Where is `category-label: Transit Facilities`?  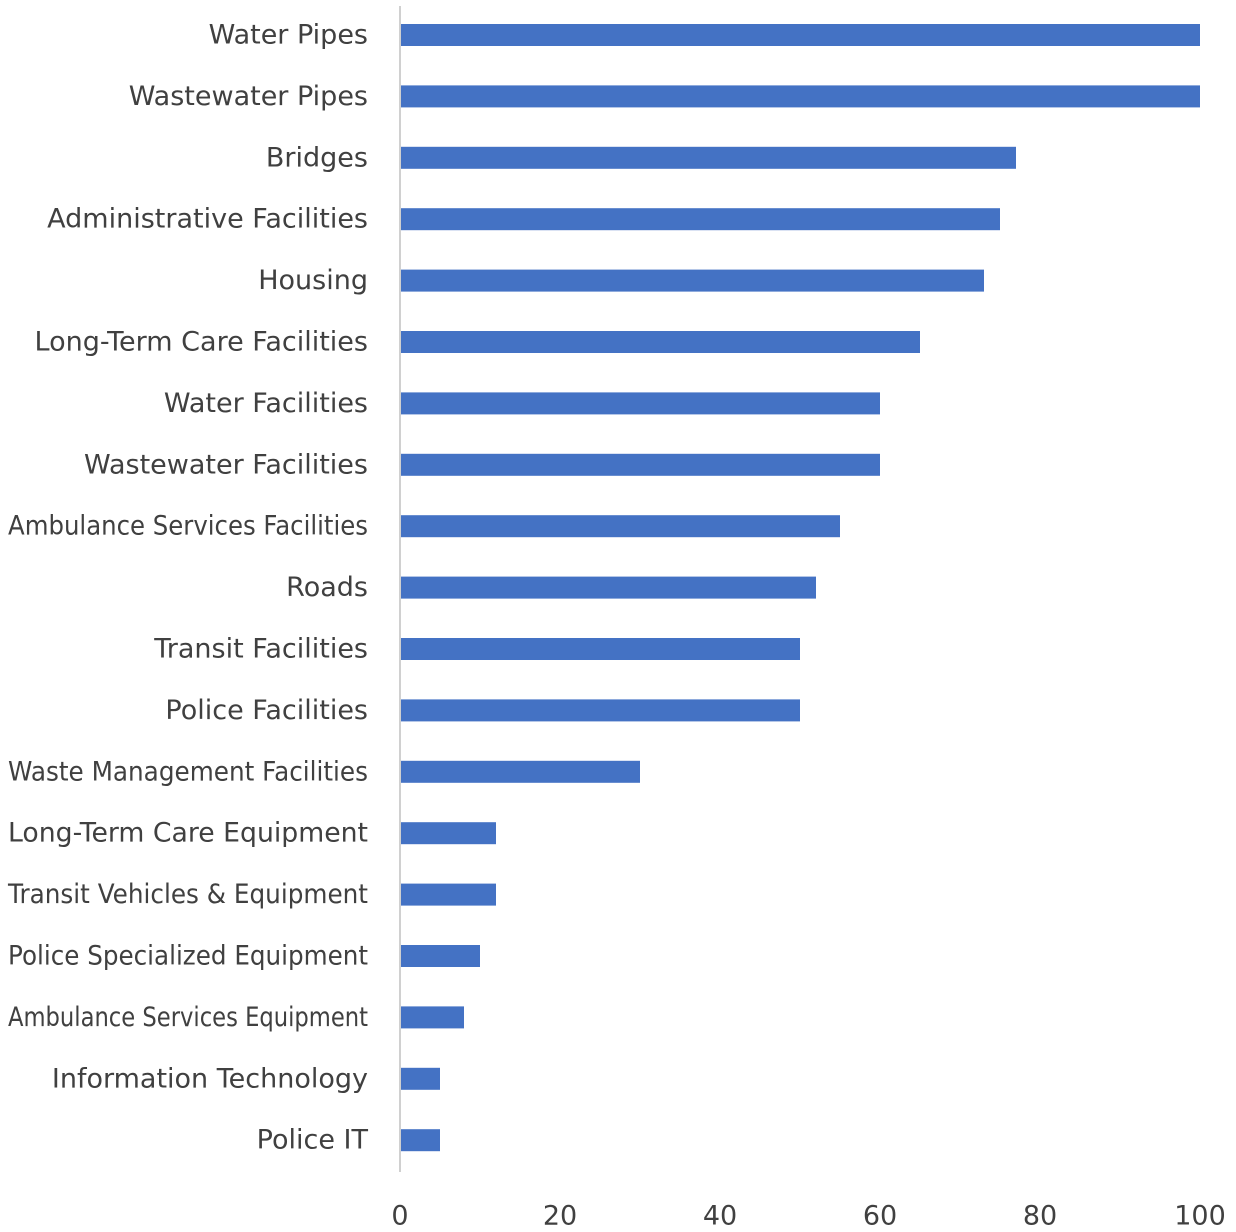
category-label: Transit Facilities is located at coordinates (260, 649).